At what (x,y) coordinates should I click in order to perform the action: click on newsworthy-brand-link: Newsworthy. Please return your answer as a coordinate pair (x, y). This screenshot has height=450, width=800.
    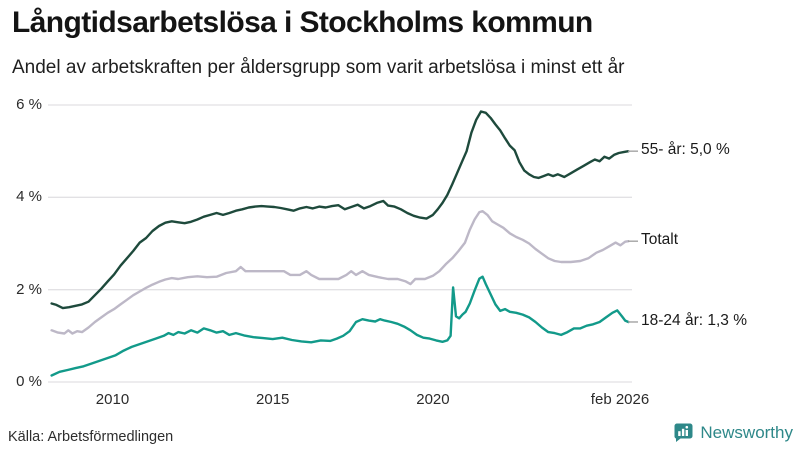
    Looking at the image, I should click on (733, 432).